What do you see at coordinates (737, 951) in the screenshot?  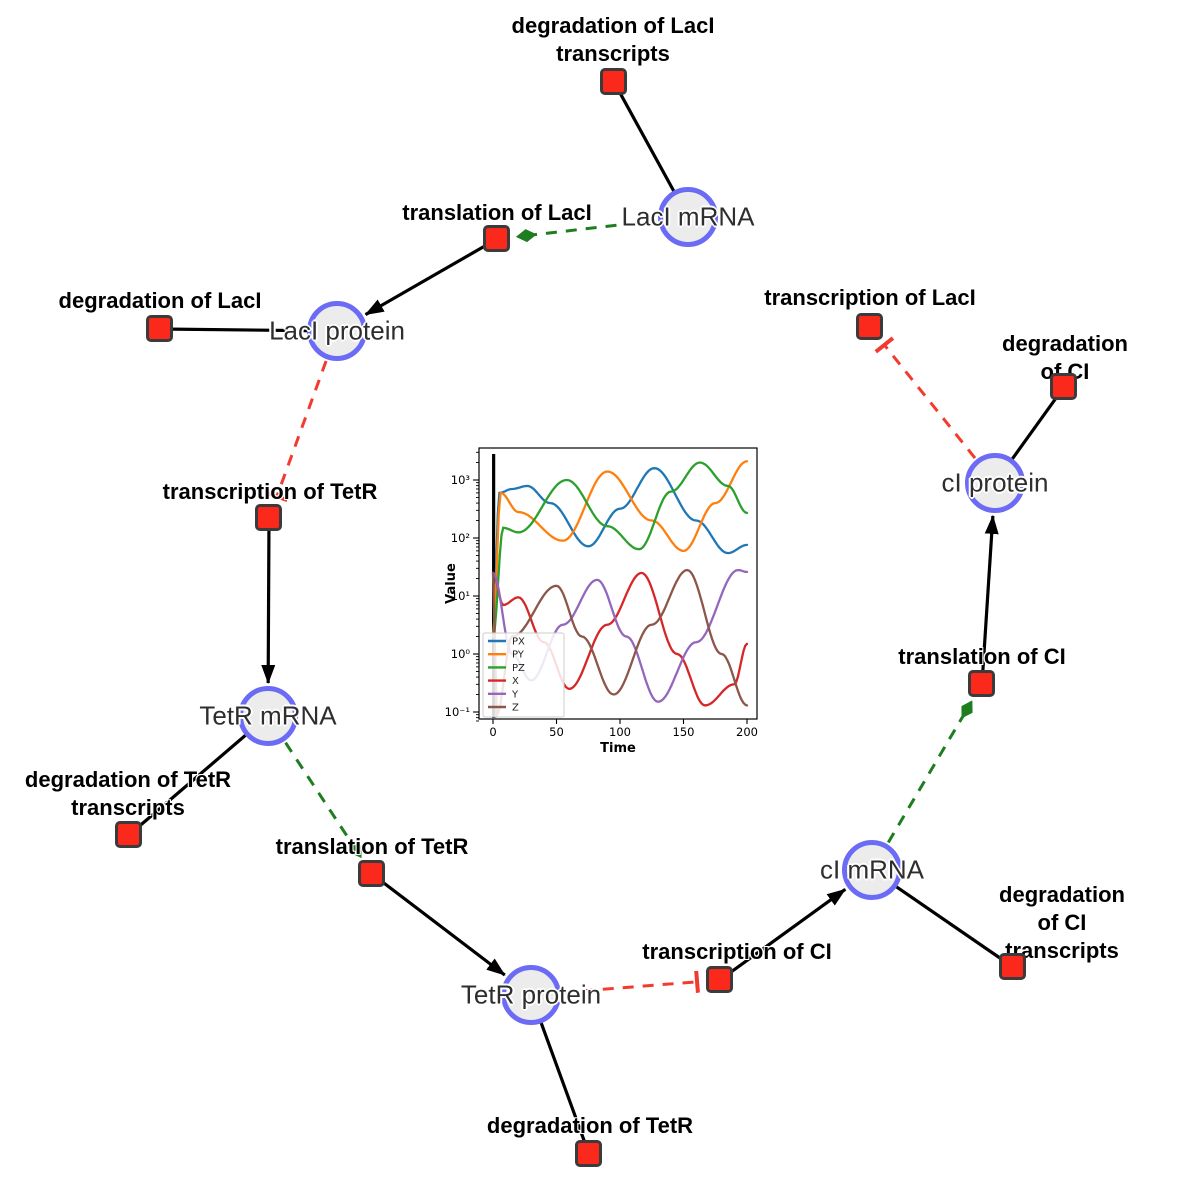 I see `transcription-ci-label: transcription of CI` at bounding box center [737, 951].